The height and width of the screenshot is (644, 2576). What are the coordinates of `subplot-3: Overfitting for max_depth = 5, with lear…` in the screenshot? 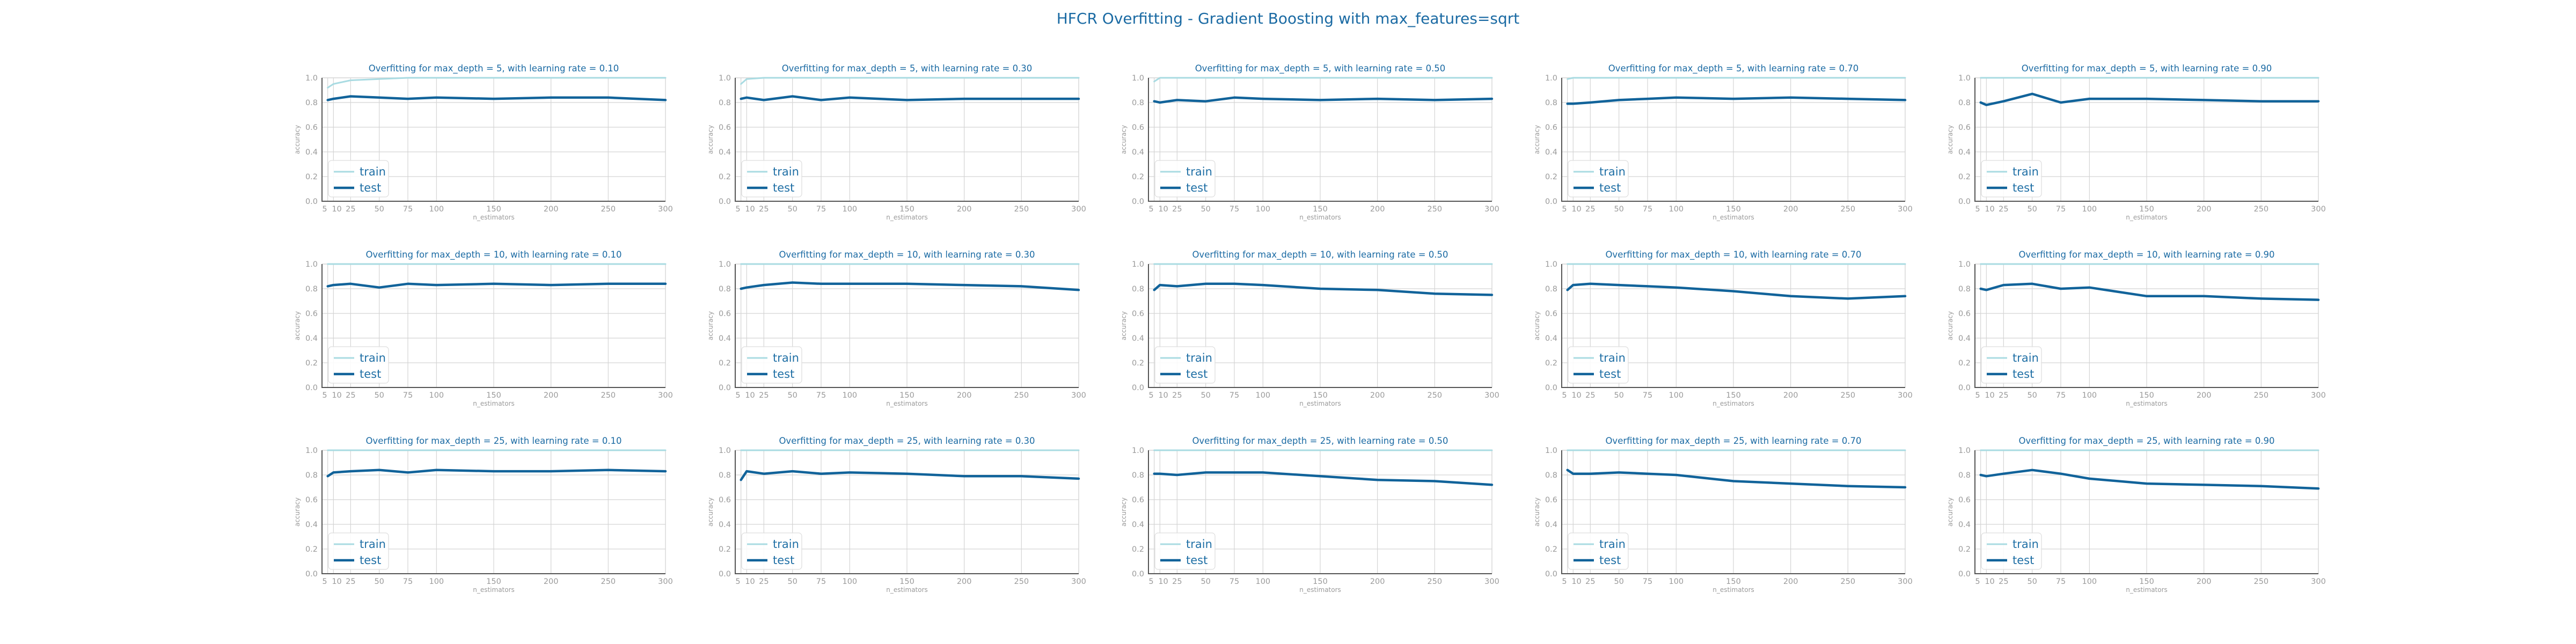 It's located at (1309, 142).